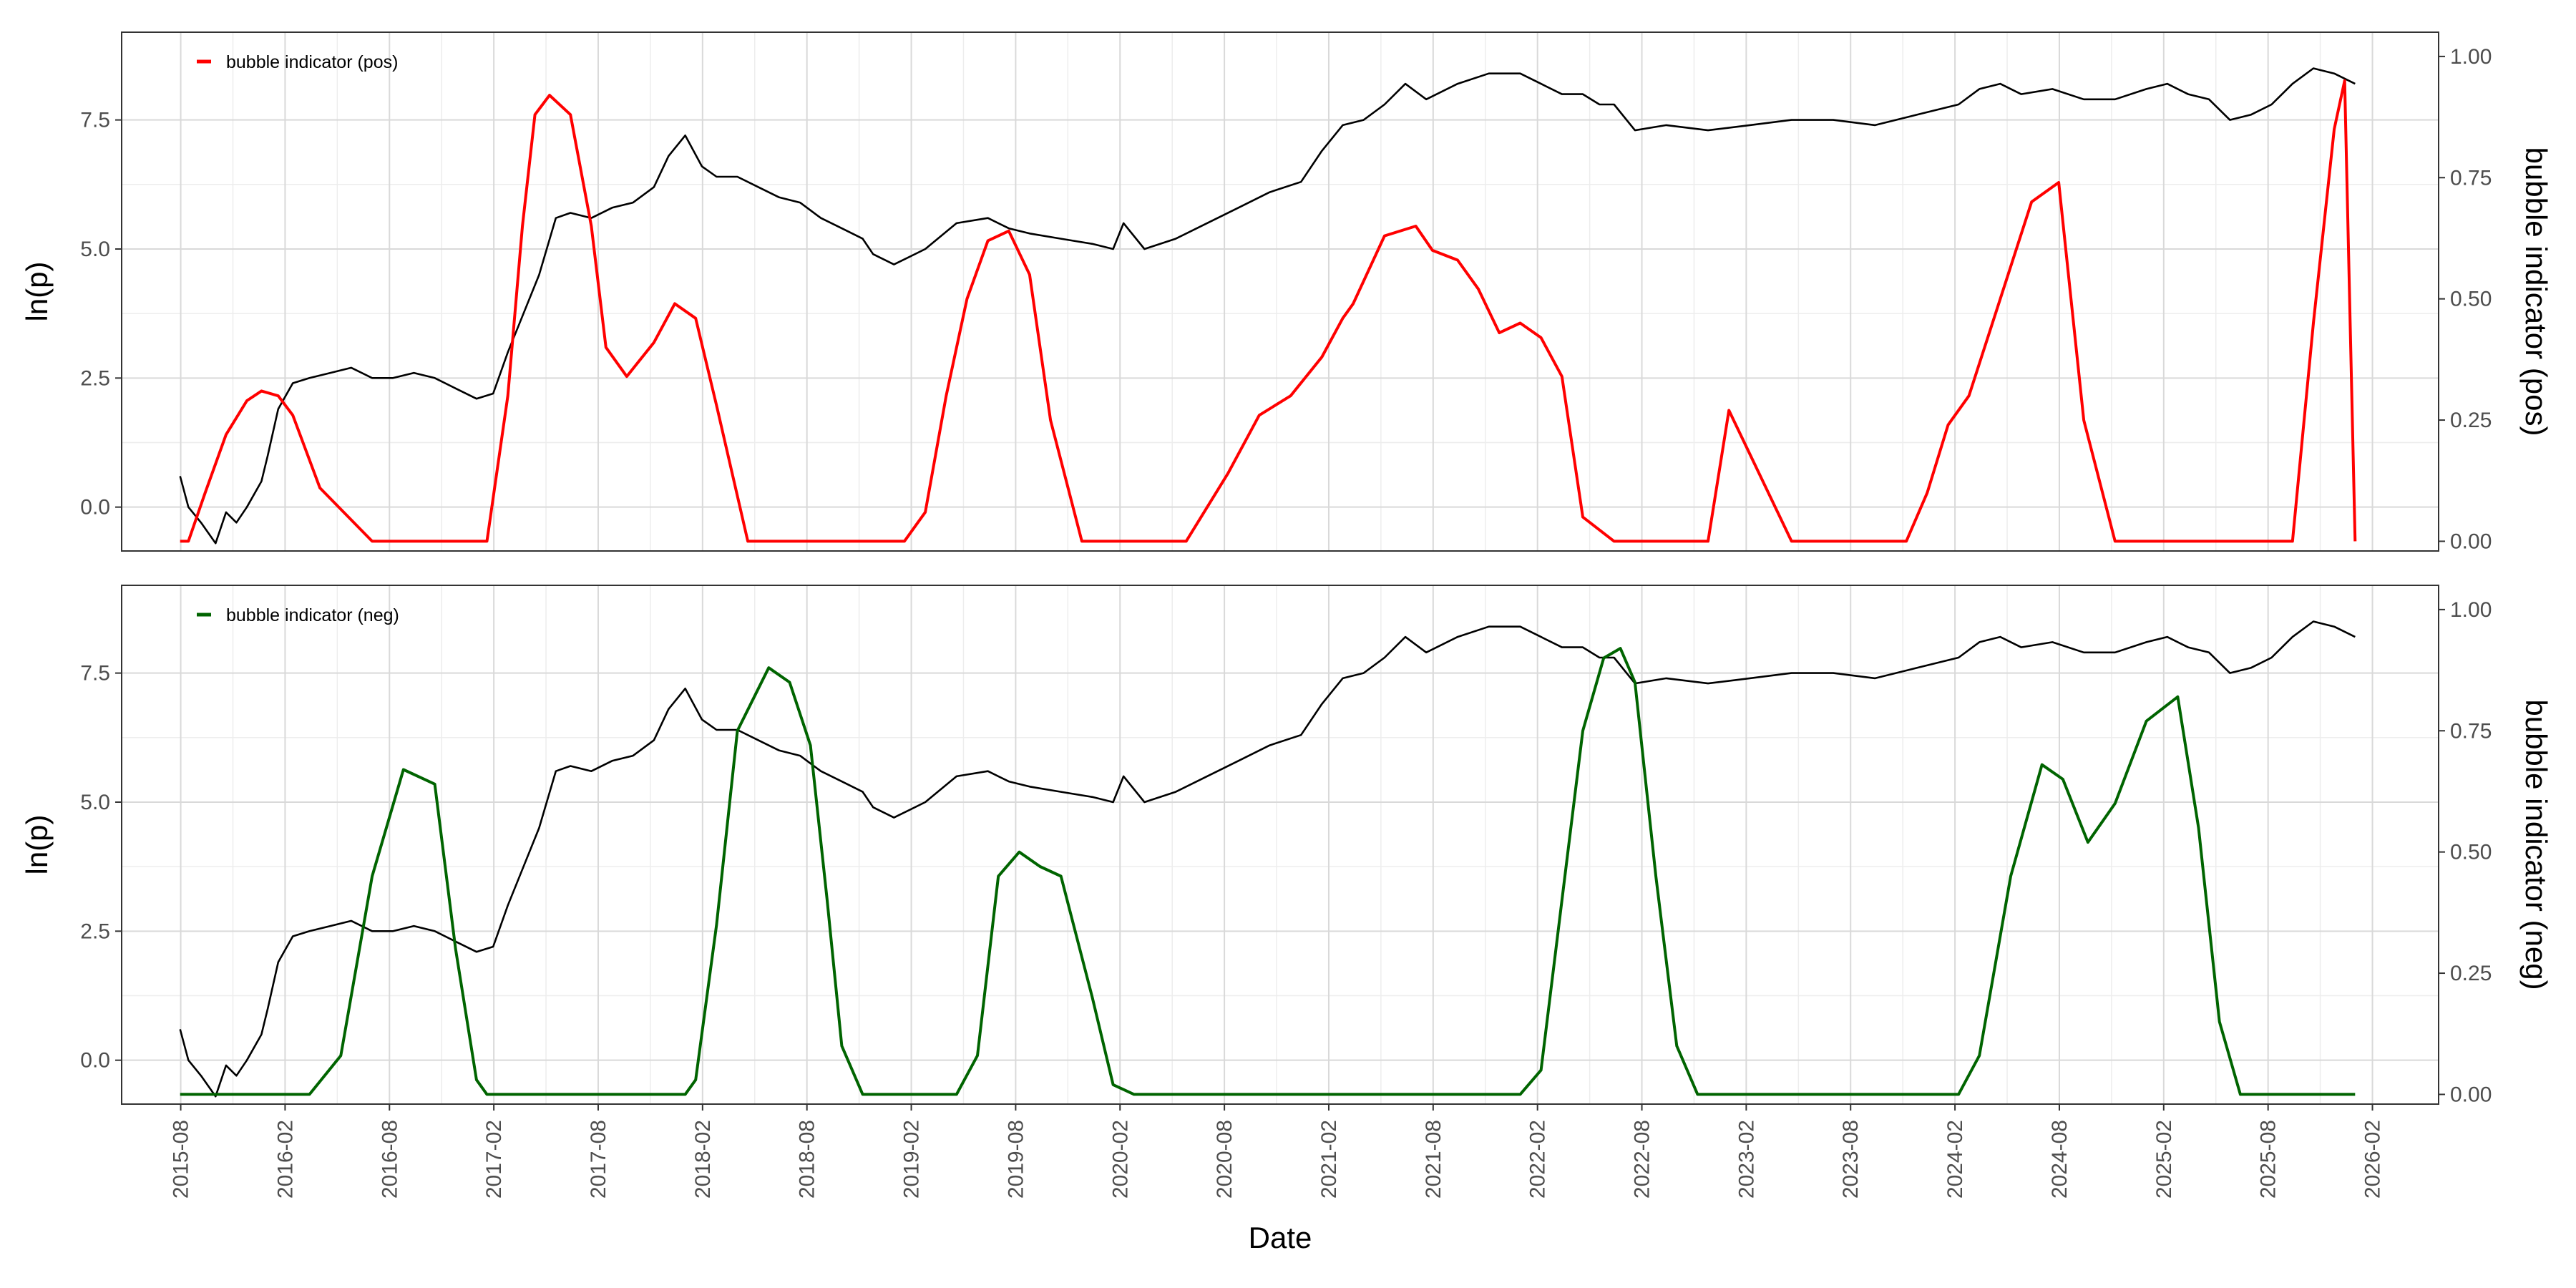 Image resolution: width=2576 pixels, height=1288 pixels. What do you see at coordinates (703, 1159) in the screenshot?
I see `x-tick-label: 2018-02` at bounding box center [703, 1159].